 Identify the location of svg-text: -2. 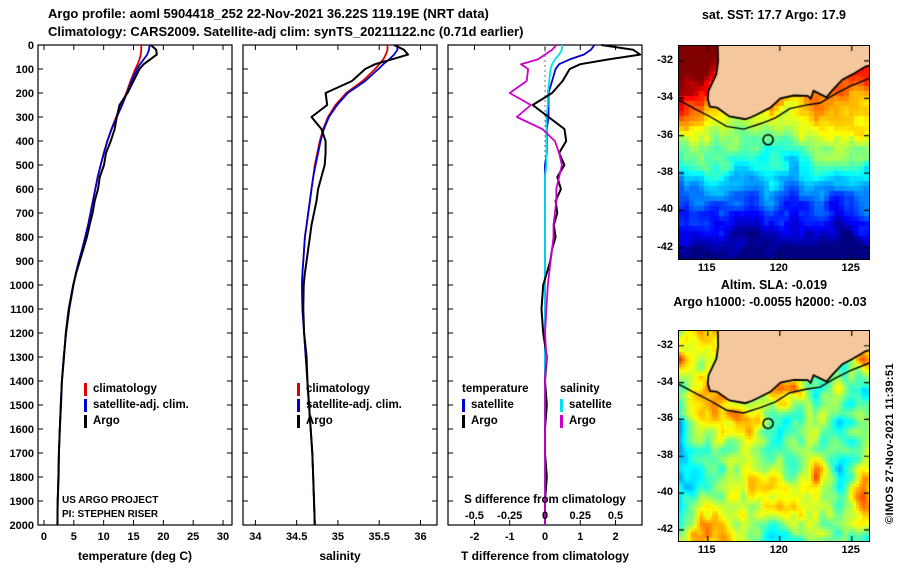
(475, 537).